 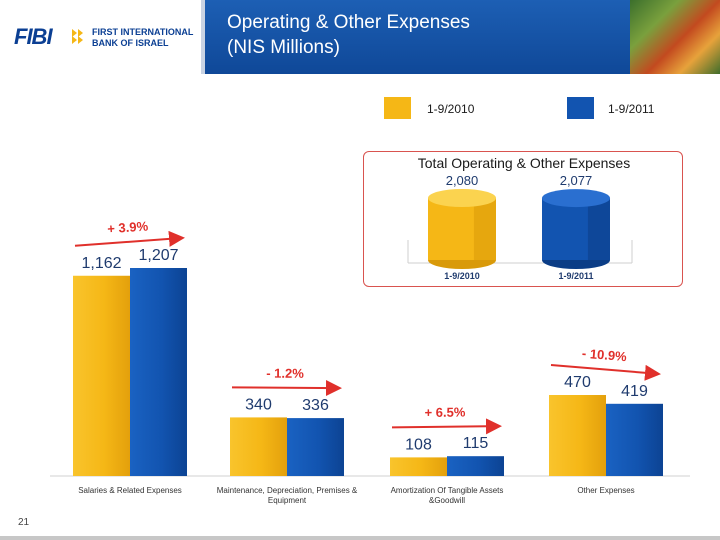 What do you see at coordinates (258, 404) in the screenshot?
I see `bar-value-label: 340` at bounding box center [258, 404].